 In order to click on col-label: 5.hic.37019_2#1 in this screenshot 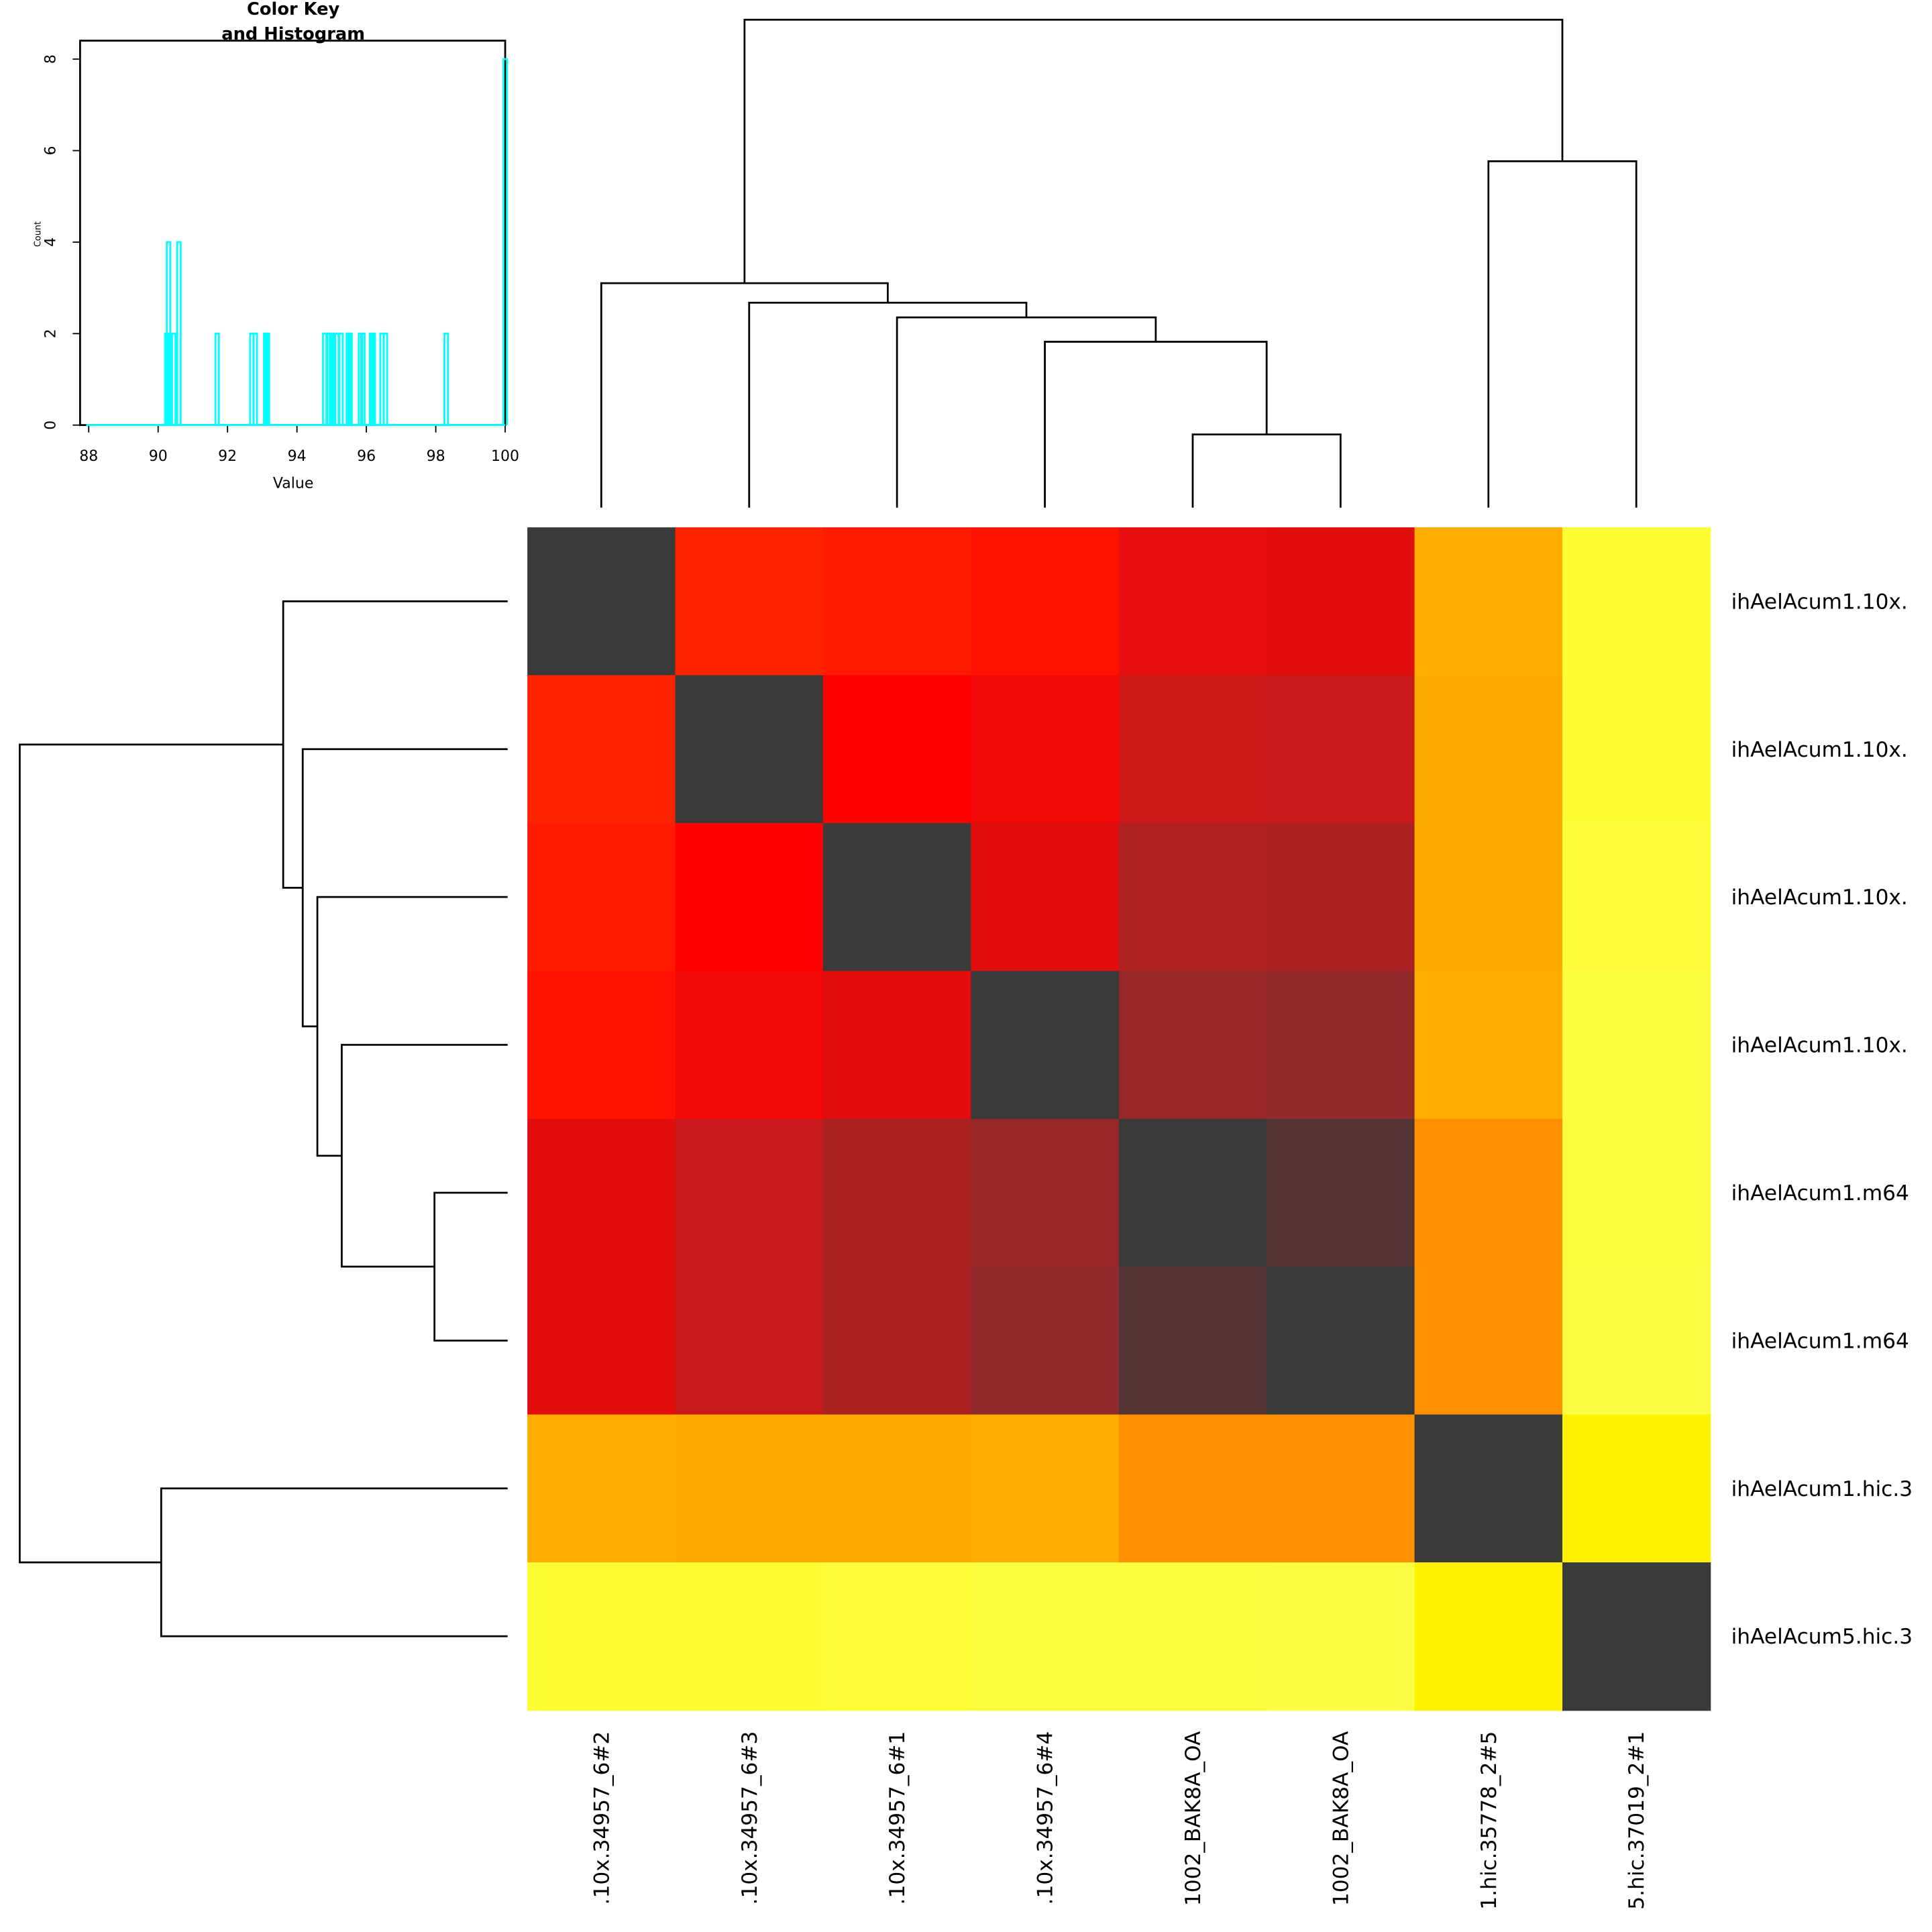, I will do `click(1637, 1820)`.